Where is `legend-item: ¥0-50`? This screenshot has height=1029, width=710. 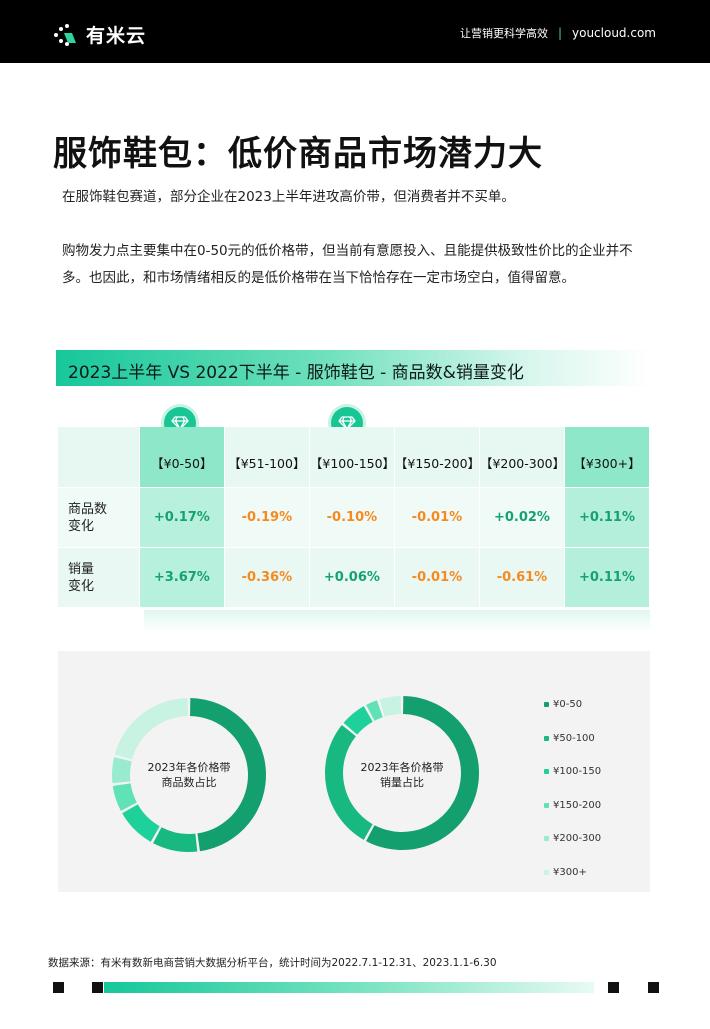
legend-item: ¥0-50 is located at coordinates (572, 705).